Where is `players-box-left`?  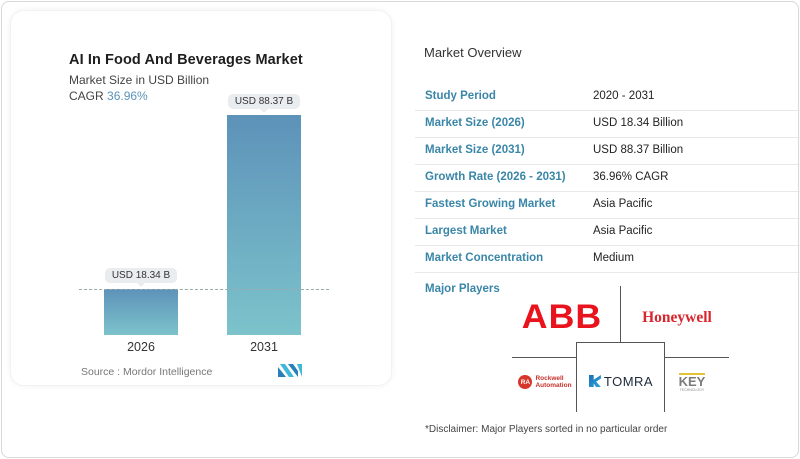
players-box-left is located at coordinates (576, 377).